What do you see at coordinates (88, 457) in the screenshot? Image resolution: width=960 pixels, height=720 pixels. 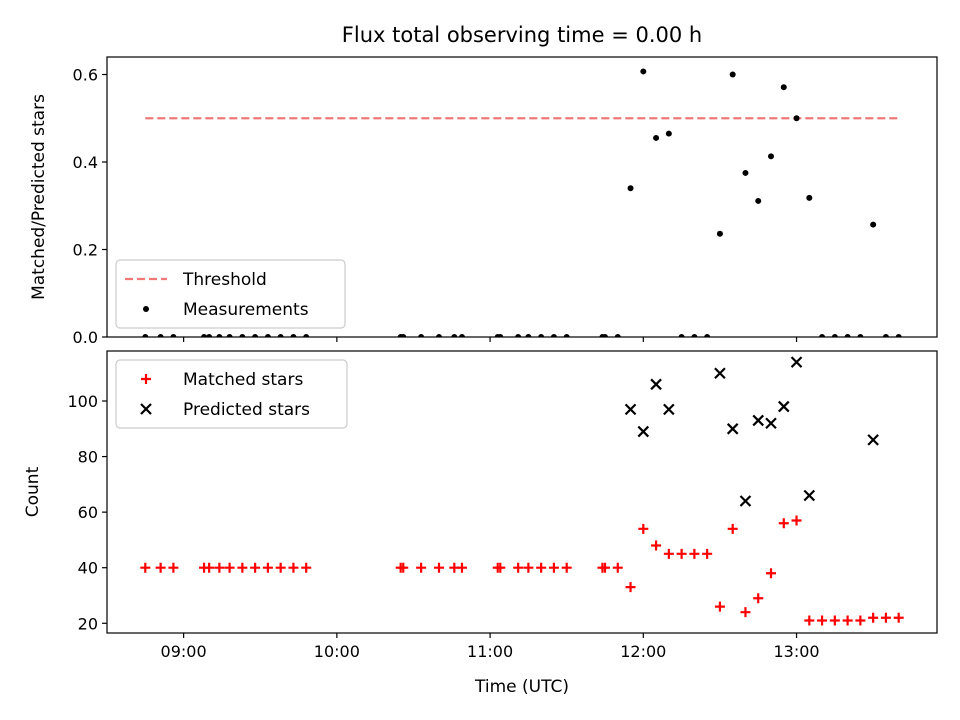 I see `y-tick-label: 80` at bounding box center [88, 457].